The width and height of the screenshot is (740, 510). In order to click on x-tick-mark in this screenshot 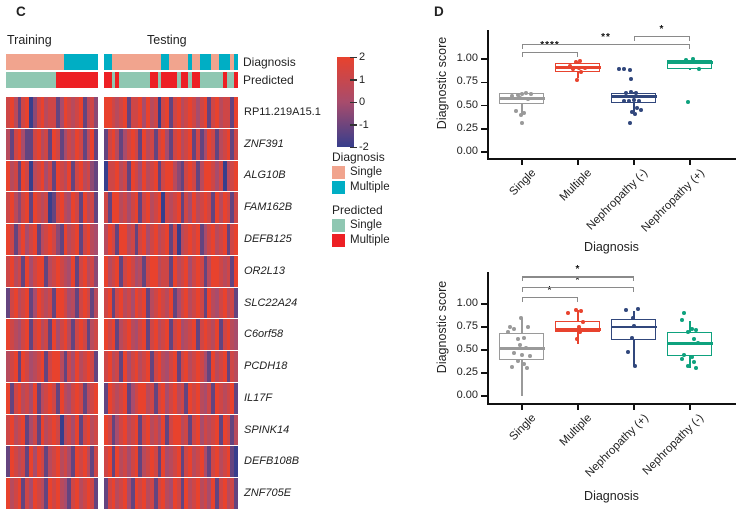, I will do `click(578, 162)`.